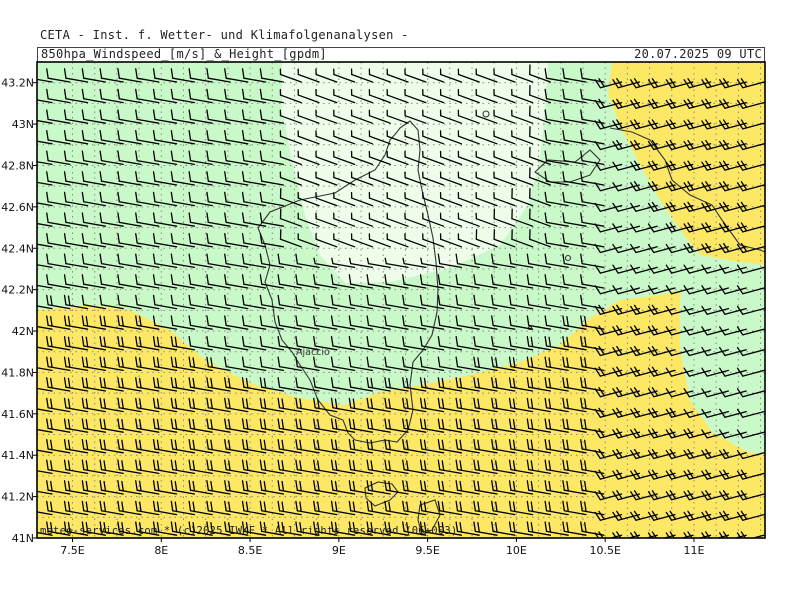 The image size is (800, 600). I want to click on chart-subtitle: 850hpa_Windspeed_[m/s]_&_Height_[gpdm], so click(184, 54).